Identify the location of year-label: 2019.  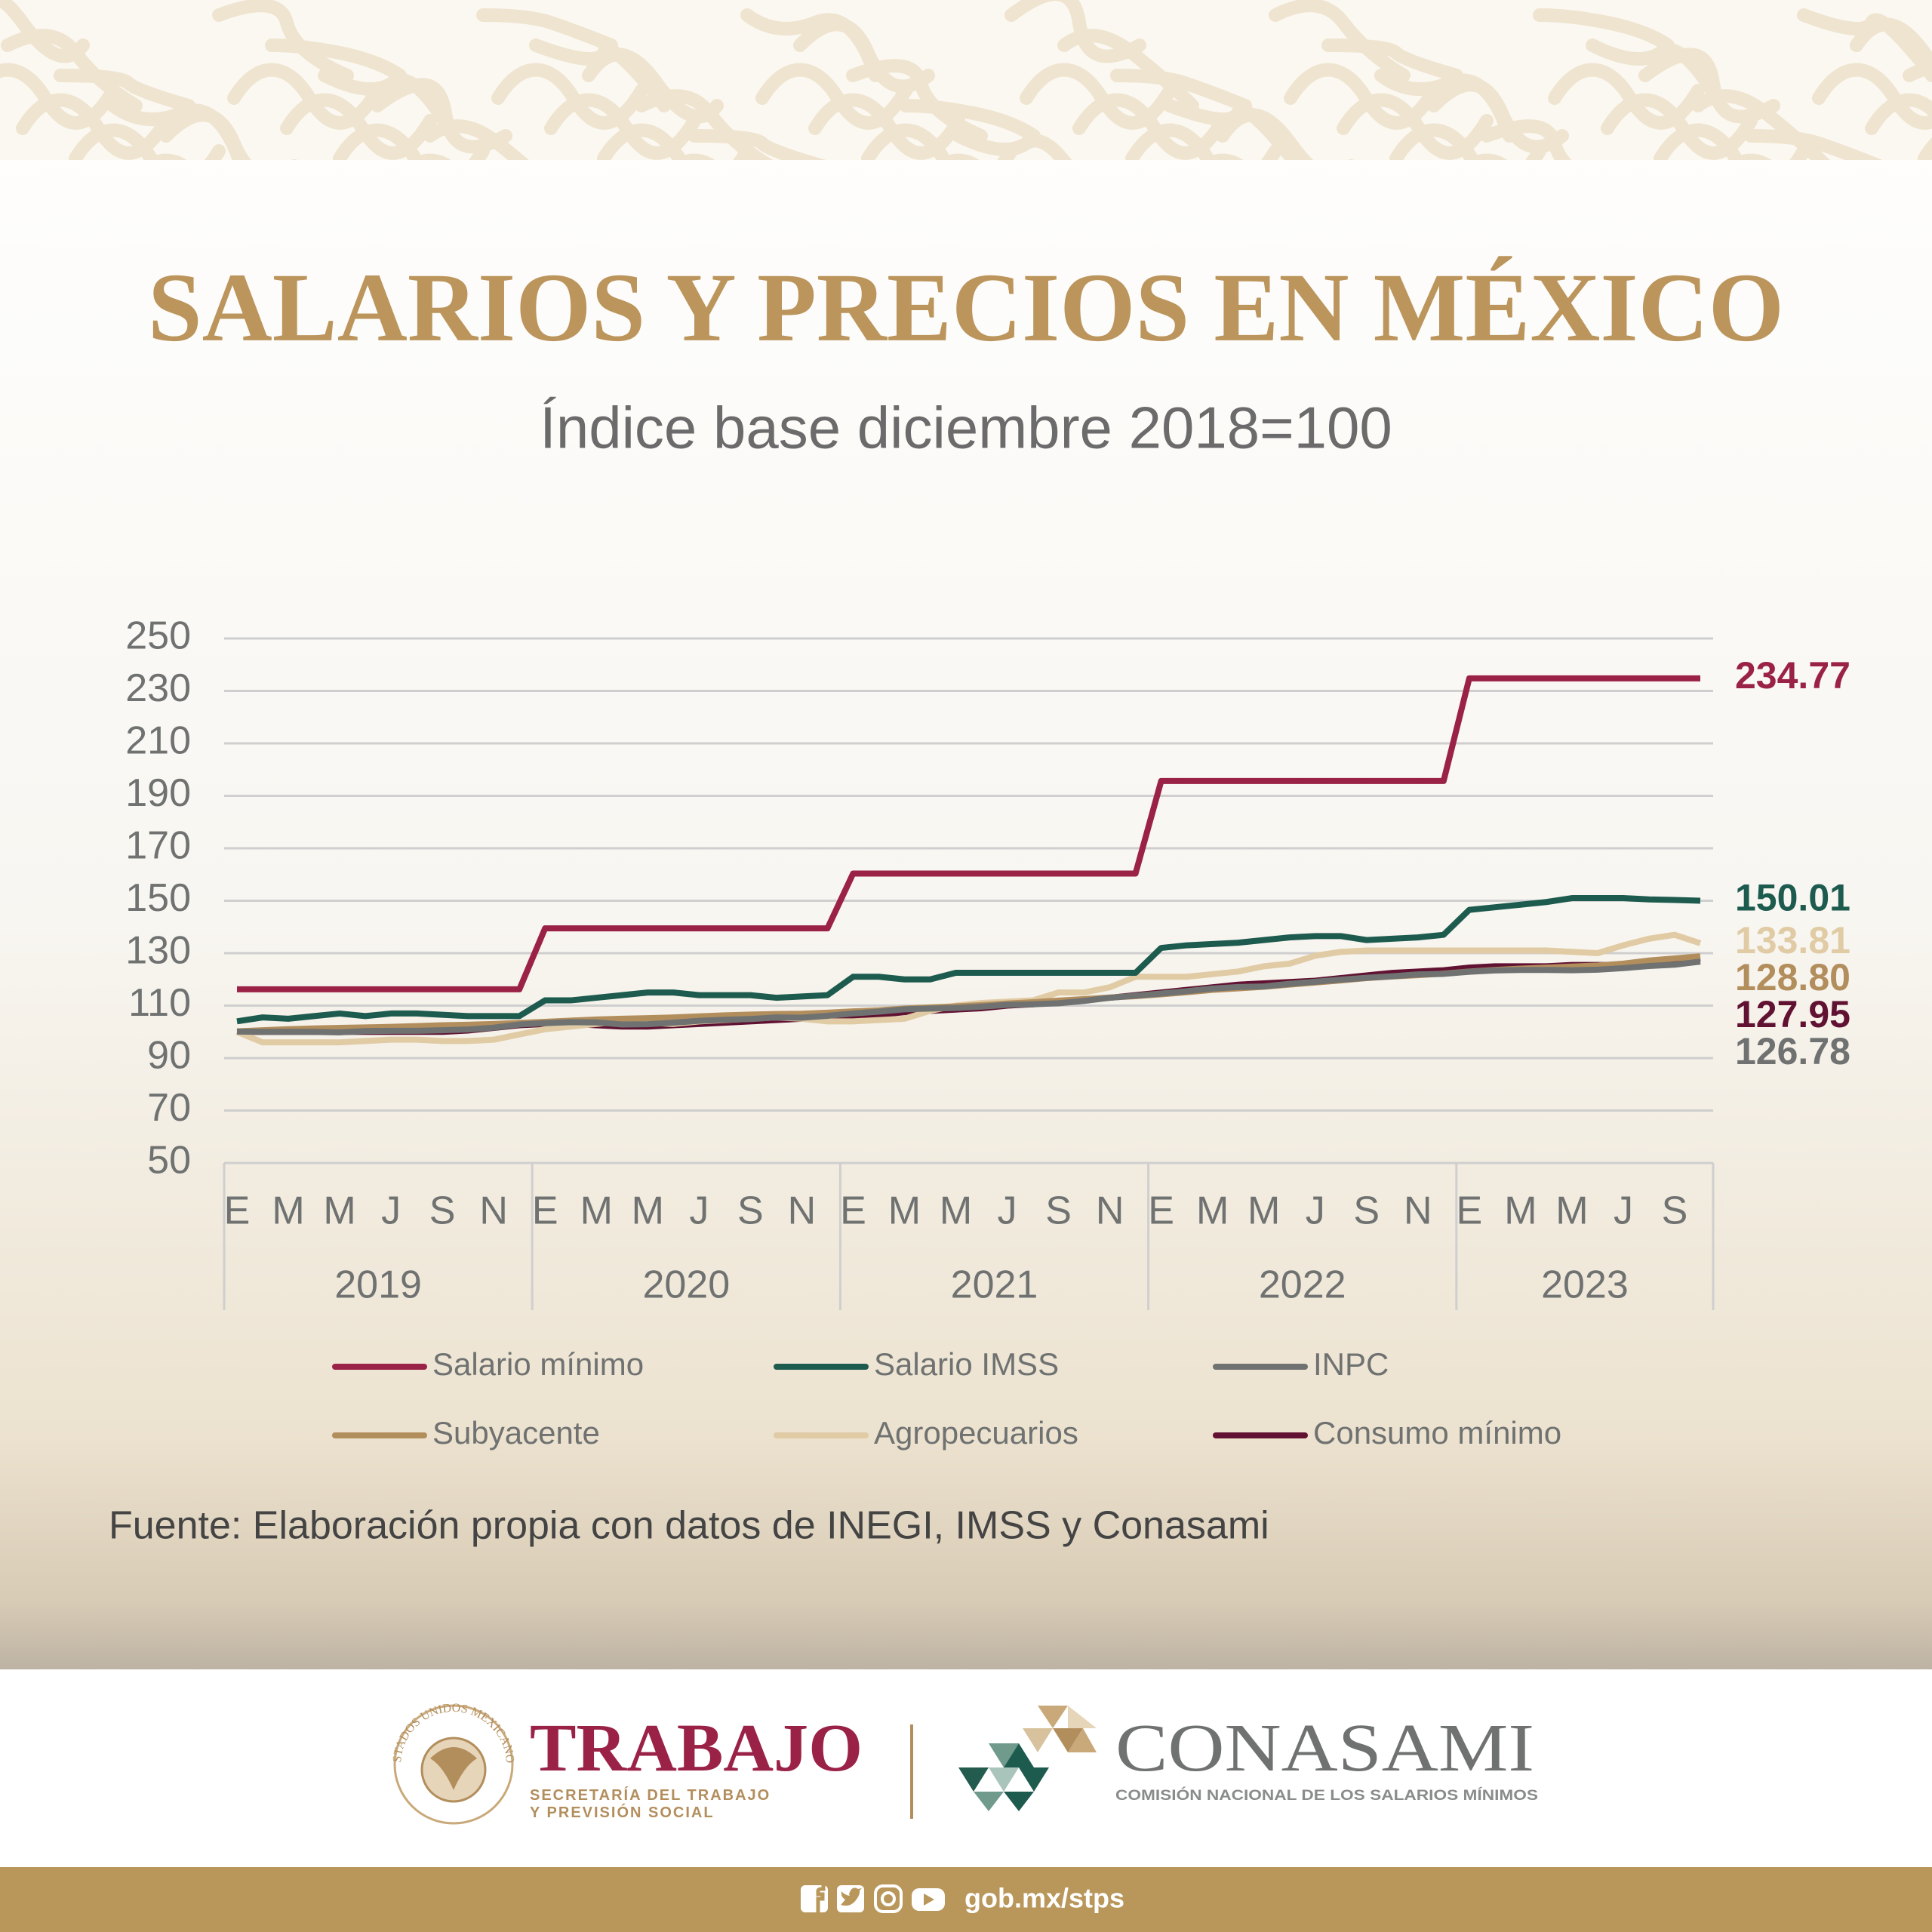
(378, 1285).